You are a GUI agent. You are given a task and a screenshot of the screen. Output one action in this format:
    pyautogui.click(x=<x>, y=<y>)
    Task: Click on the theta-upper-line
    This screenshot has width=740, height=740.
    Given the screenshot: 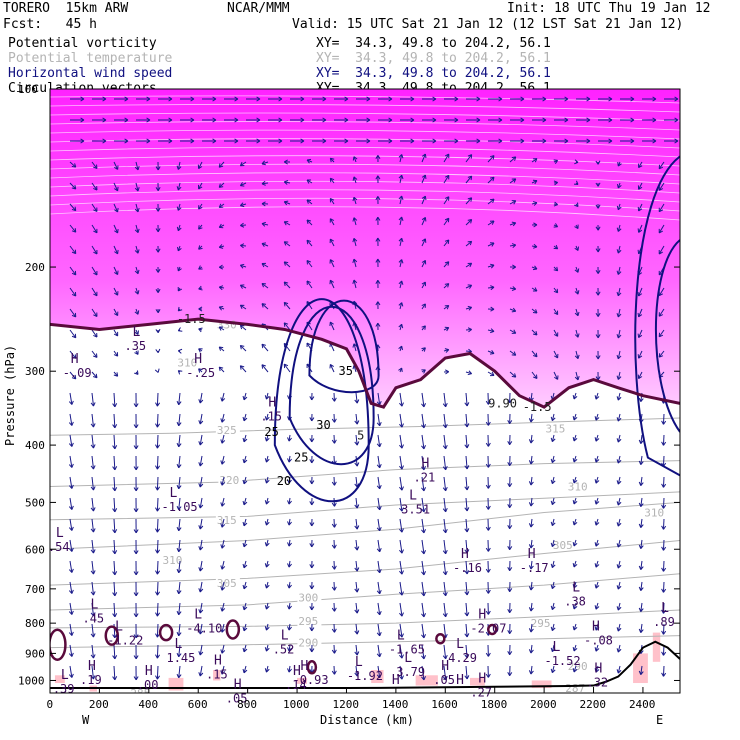 What is the action you would take?
    pyautogui.click(x=365, y=99)
    